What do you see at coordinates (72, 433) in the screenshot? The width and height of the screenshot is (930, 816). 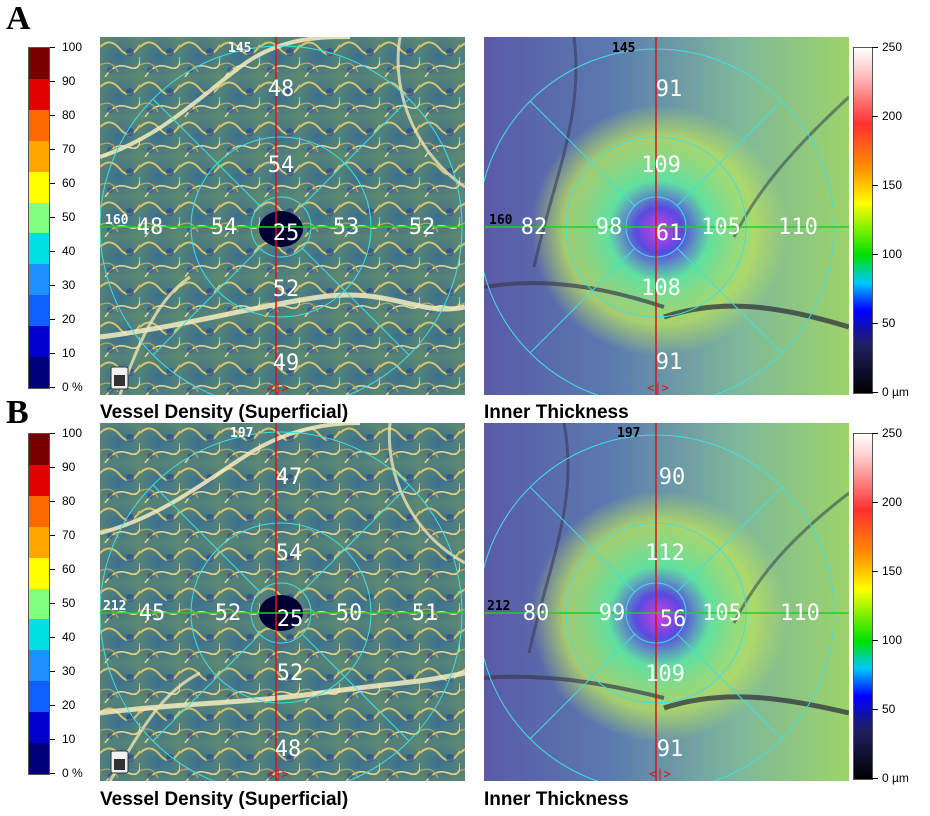 I see `density-tick-label: 100` at bounding box center [72, 433].